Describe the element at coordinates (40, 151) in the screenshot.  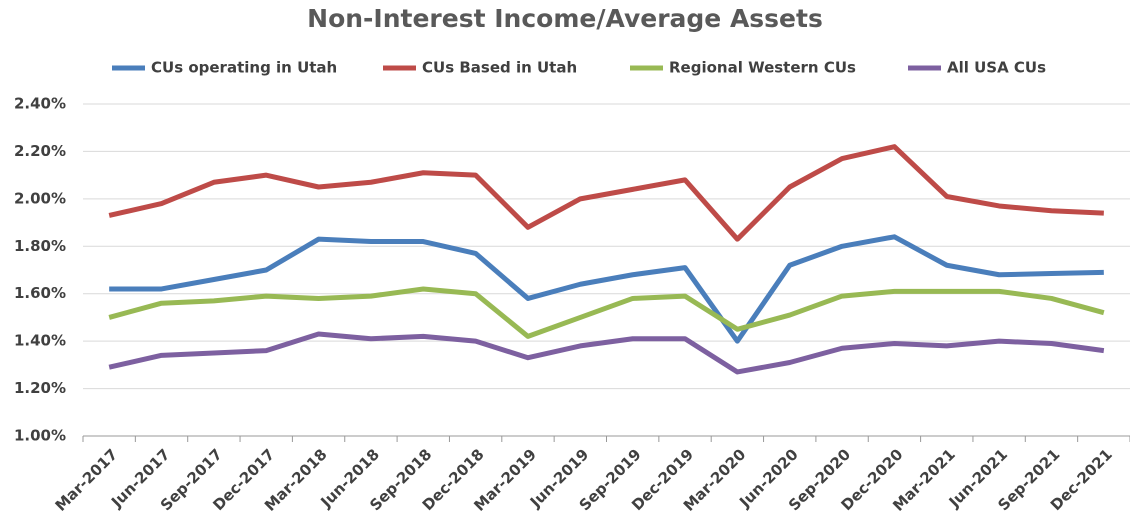
I see `y-tick-label: 2.20%` at that location.